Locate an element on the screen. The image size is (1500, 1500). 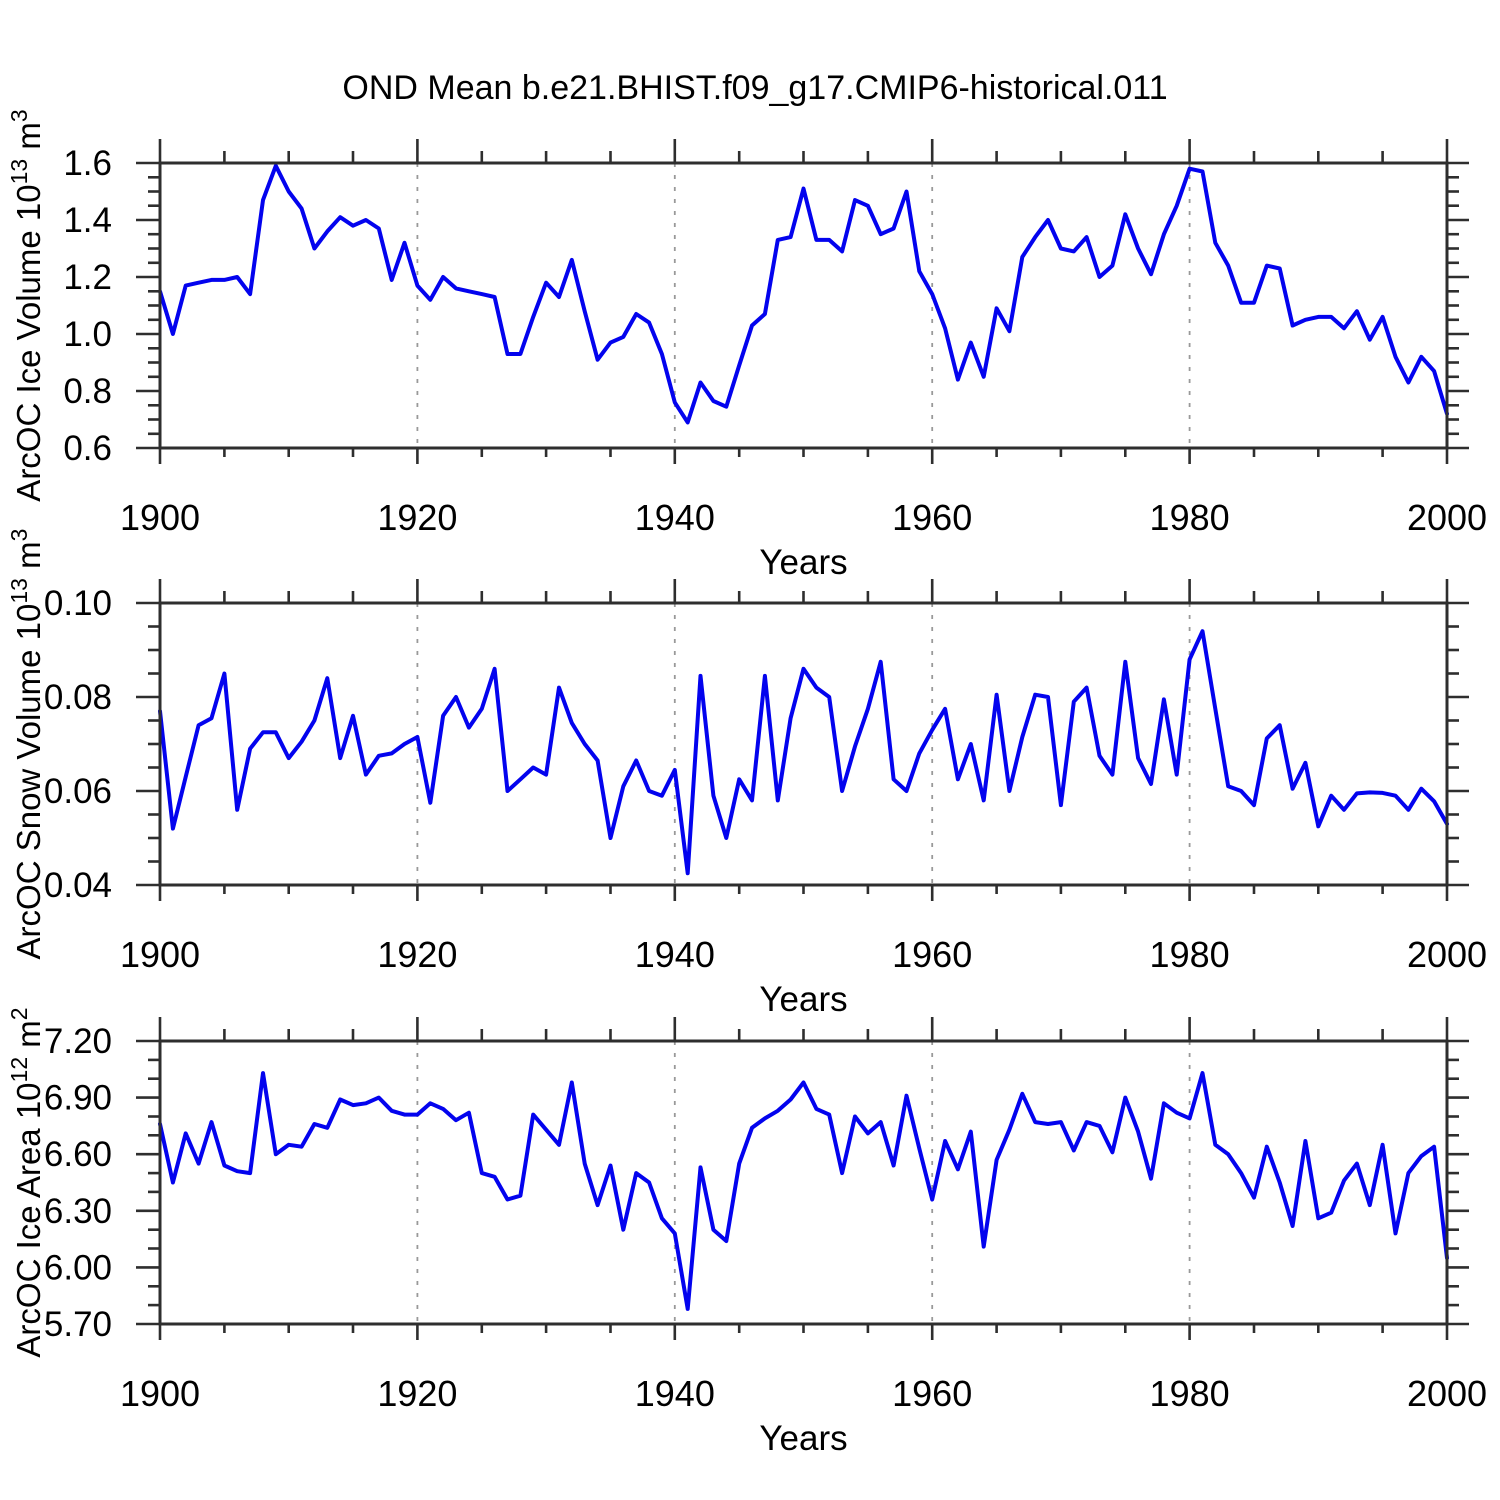
arcoc-ice-area-xtick-labels: 1900 1920 1940 1960 1980 2000 is located at coordinates (803, 1393).